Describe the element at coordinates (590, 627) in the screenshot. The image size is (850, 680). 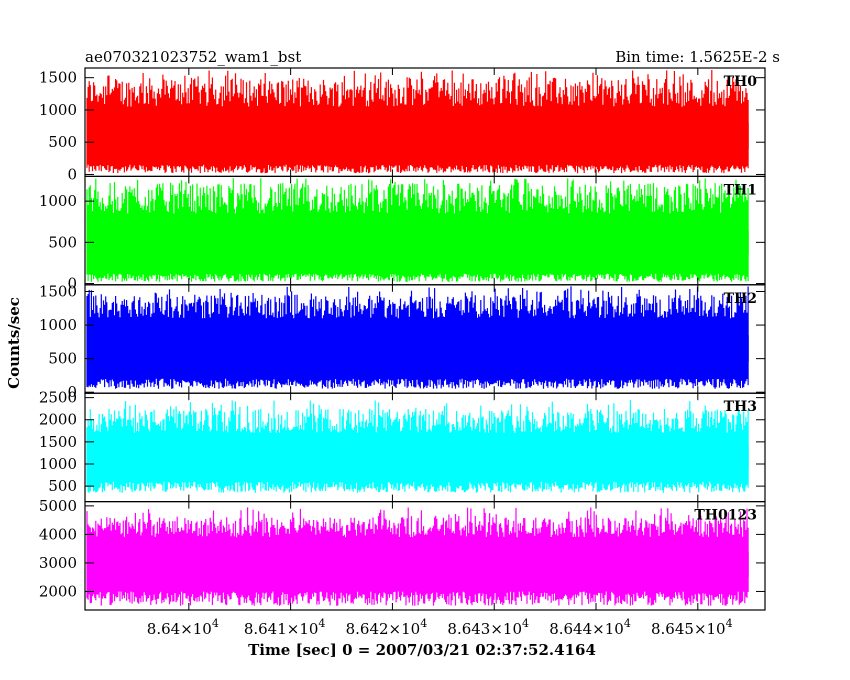
I see `x-tick-label: 8.644×10⁴` at that location.